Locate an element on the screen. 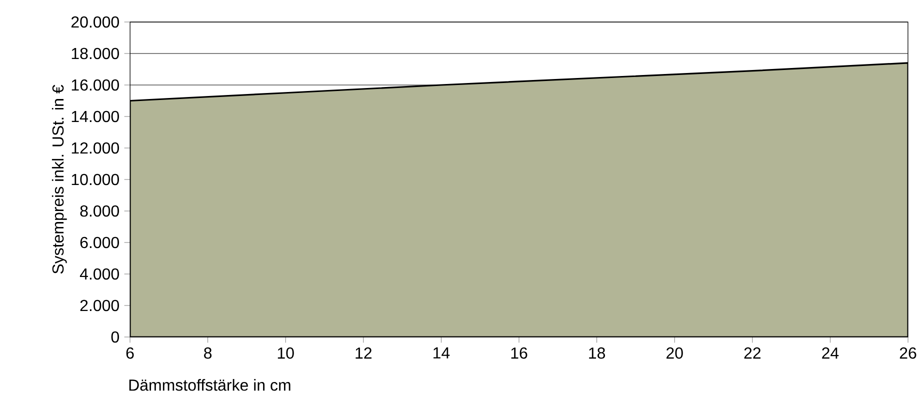 The height and width of the screenshot is (411, 924). y-tick-label: 4.000 is located at coordinates (99, 274).